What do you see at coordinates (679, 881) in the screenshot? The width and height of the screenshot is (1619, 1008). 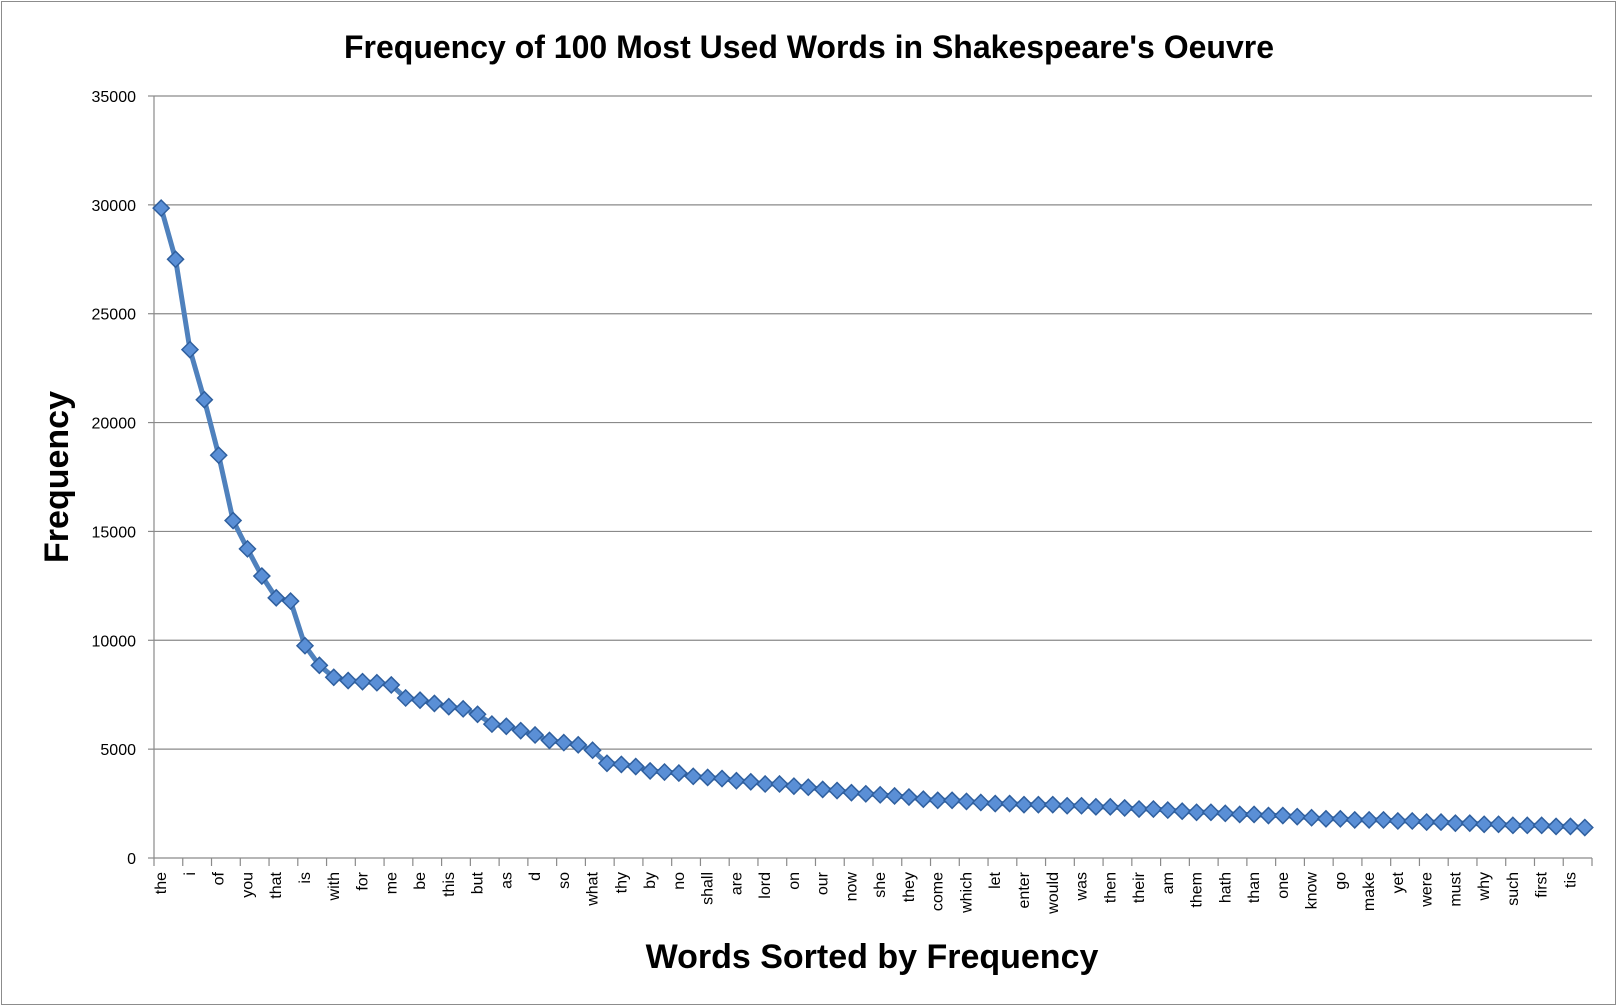 I see `x-tick-label: no` at bounding box center [679, 881].